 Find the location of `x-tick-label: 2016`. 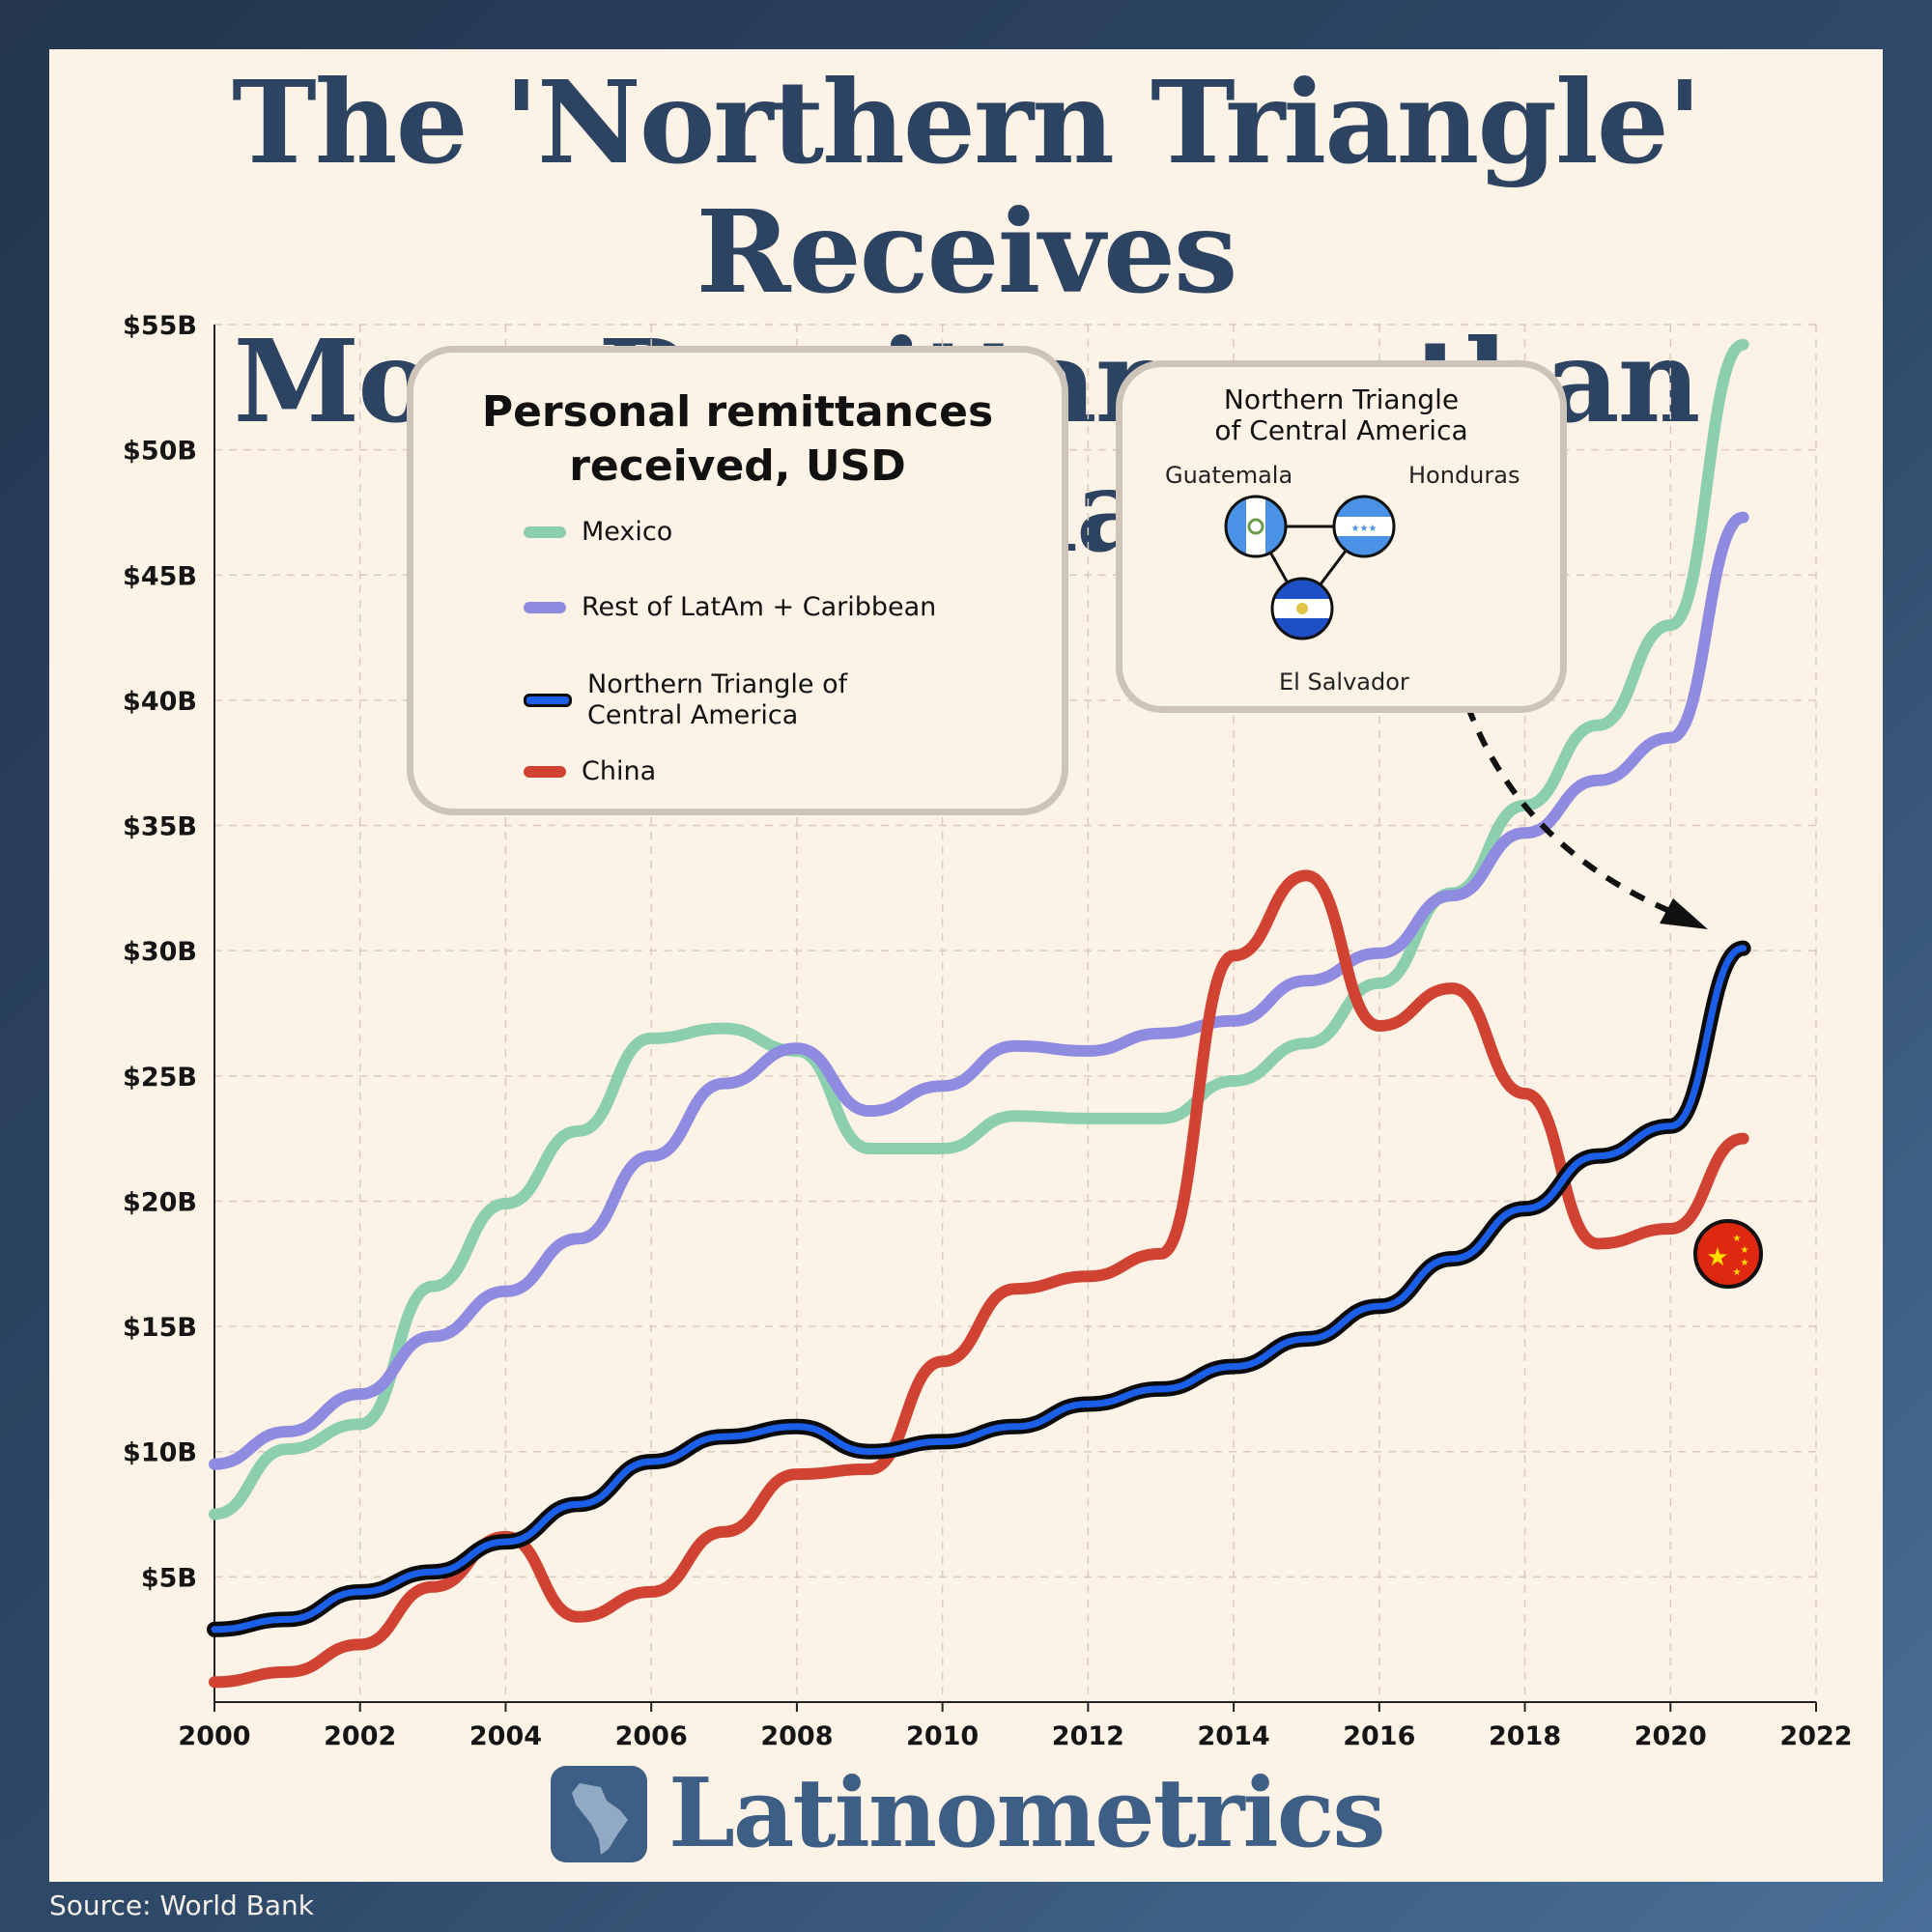

x-tick-label: 2016 is located at coordinates (1379, 1736).